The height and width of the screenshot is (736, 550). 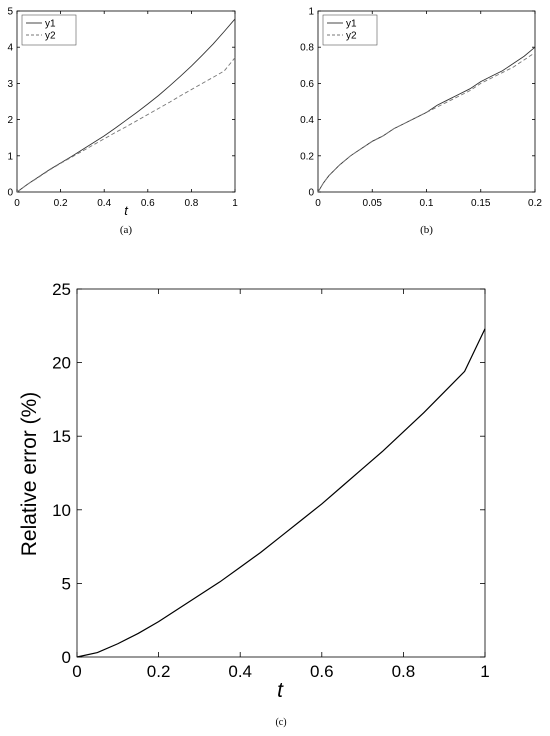 I want to click on y-tick-label: 10, so click(x=61, y=510).